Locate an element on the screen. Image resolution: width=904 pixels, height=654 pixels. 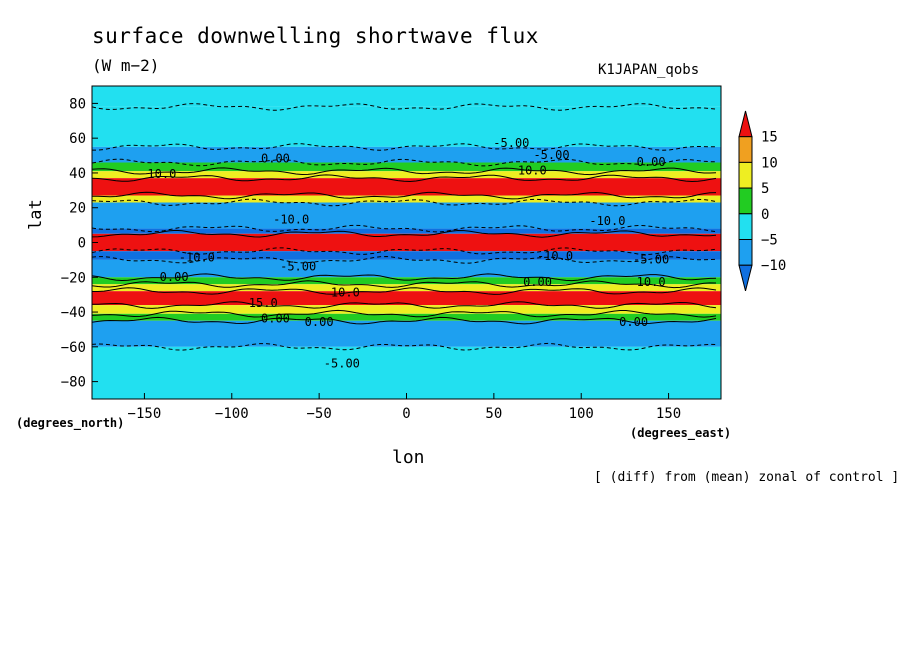
x-tick-label: −100 is located at coordinates (232, 414).